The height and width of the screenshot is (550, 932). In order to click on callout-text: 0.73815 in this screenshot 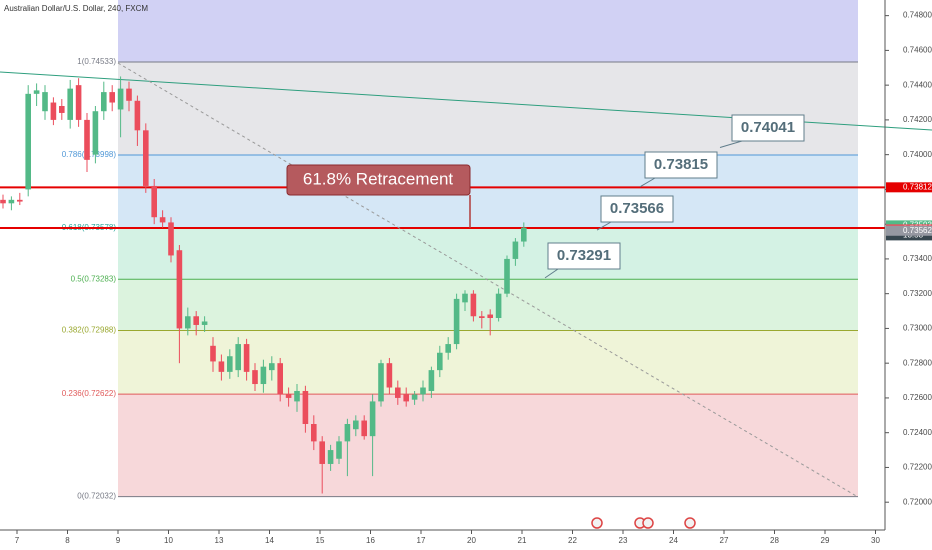, I will do `click(681, 164)`.